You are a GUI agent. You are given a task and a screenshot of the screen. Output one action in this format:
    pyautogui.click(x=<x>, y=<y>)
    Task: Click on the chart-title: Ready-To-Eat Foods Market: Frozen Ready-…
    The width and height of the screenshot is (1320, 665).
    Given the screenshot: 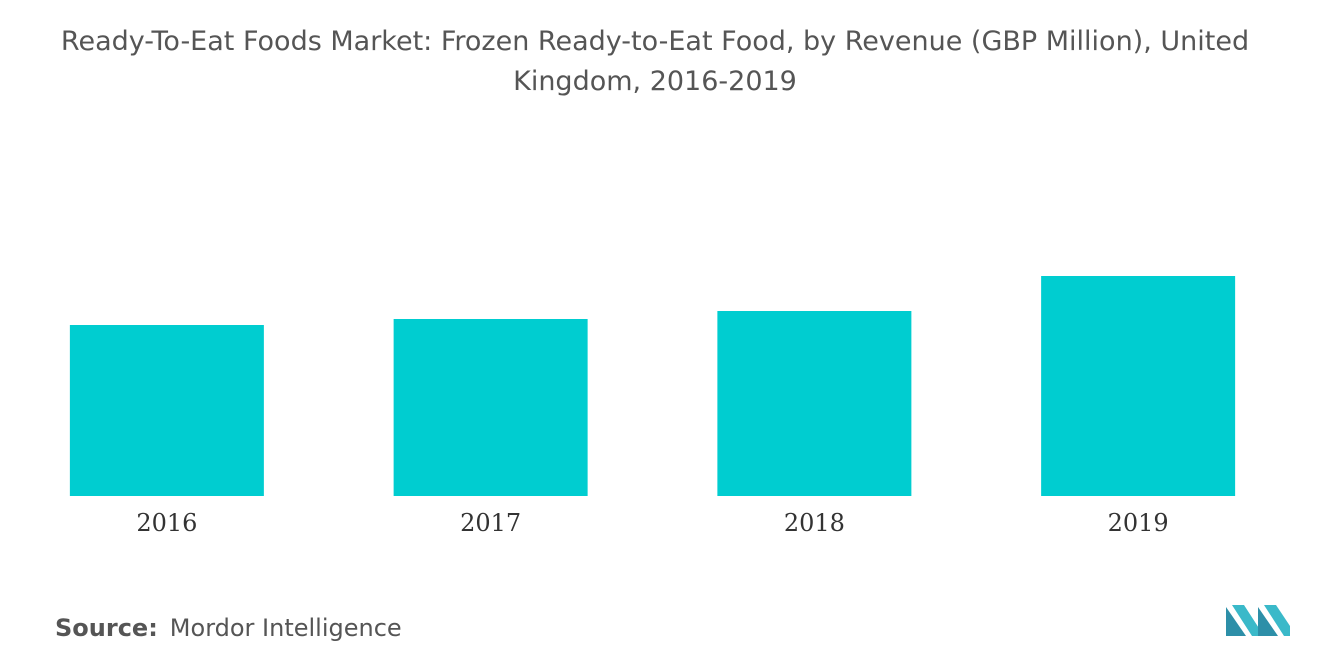 What is the action you would take?
    pyautogui.click(x=655, y=61)
    